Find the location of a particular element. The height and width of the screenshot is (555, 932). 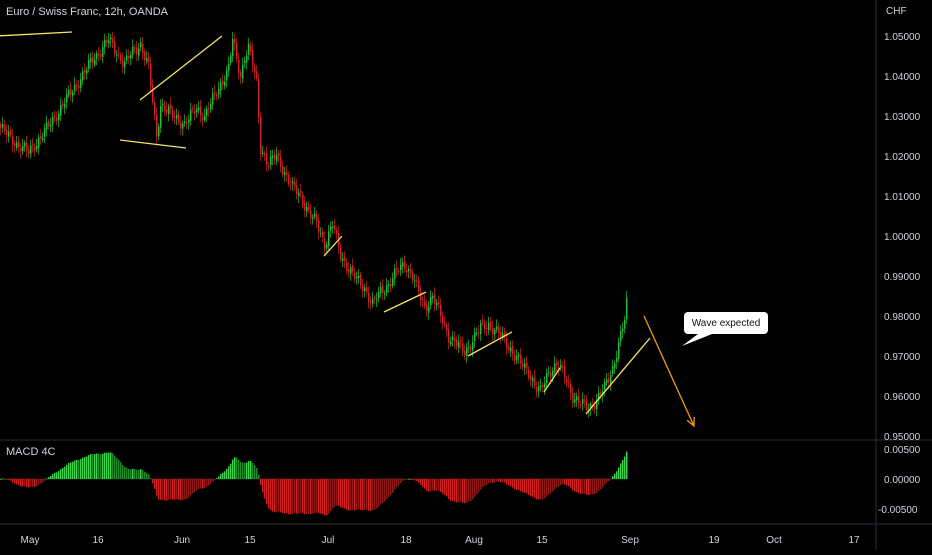

macd-axis: 0.00500 0.00000 -0.00500 is located at coordinates (899, 480).